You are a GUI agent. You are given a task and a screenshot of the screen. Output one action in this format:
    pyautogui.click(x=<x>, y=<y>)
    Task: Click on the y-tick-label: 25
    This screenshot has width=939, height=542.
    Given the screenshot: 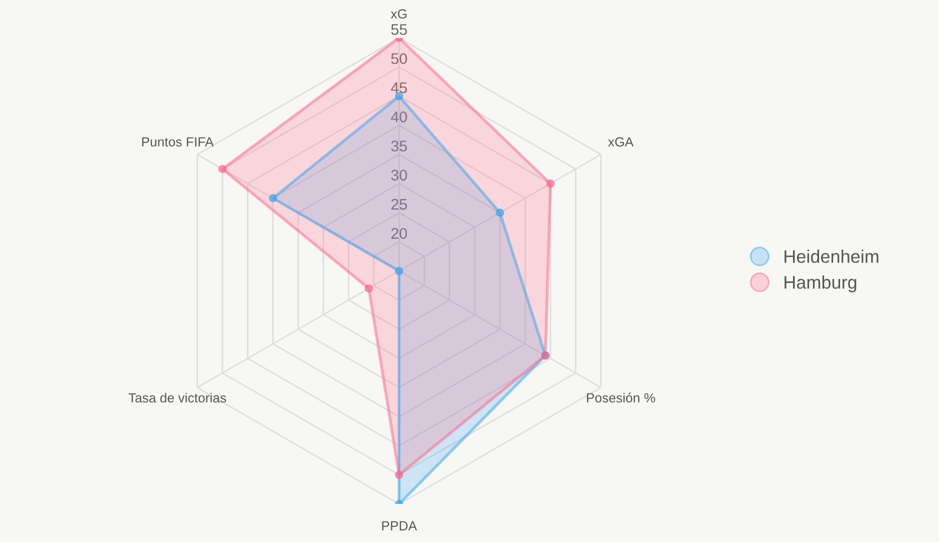 What is the action you would take?
    pyautogui.click(x=399, y=204)
    